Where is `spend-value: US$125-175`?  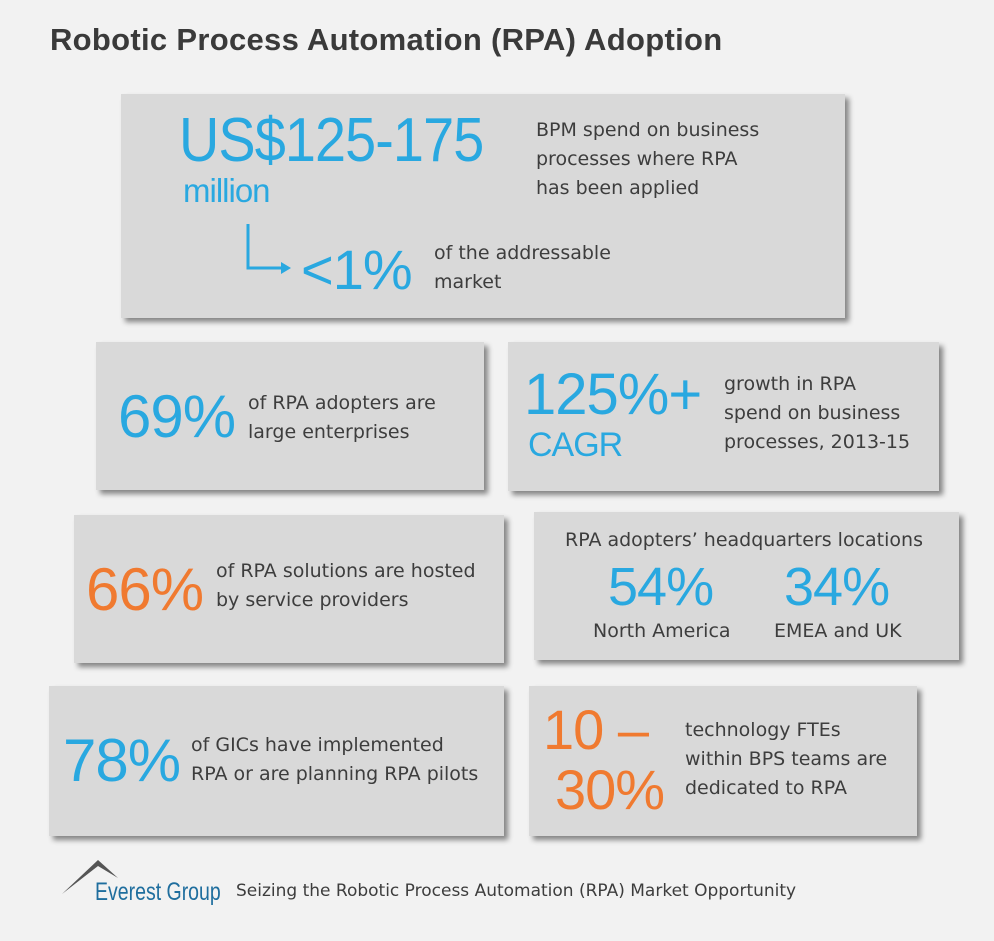 spend-value: US$125-175 is located at coordinates (331, 140).